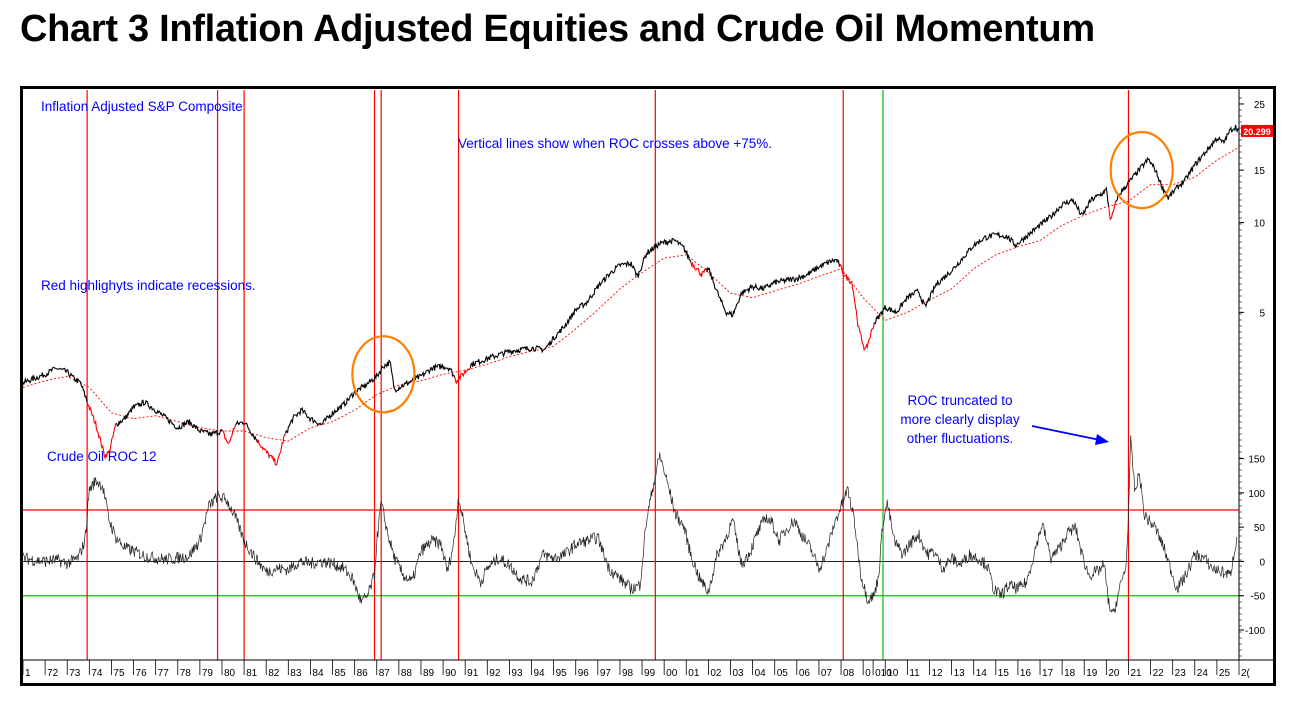 The width and height of the screenshot is (1299, 706). What do you see at coordinates (1181, 673) in the screenshot?
I see `x-tick-label: 23` at bounding box center [1181, 673].